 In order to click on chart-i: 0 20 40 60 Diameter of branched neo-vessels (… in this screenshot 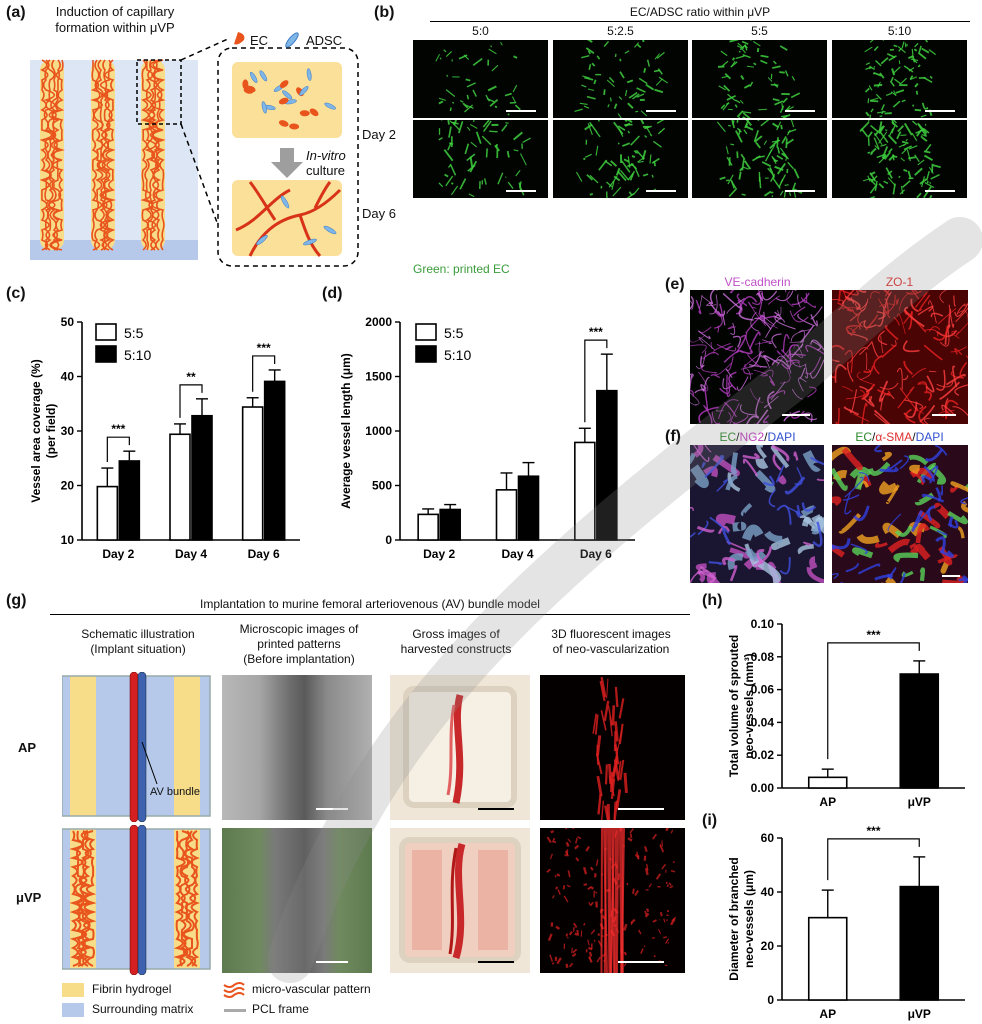, I will do `click(846, 922)`.